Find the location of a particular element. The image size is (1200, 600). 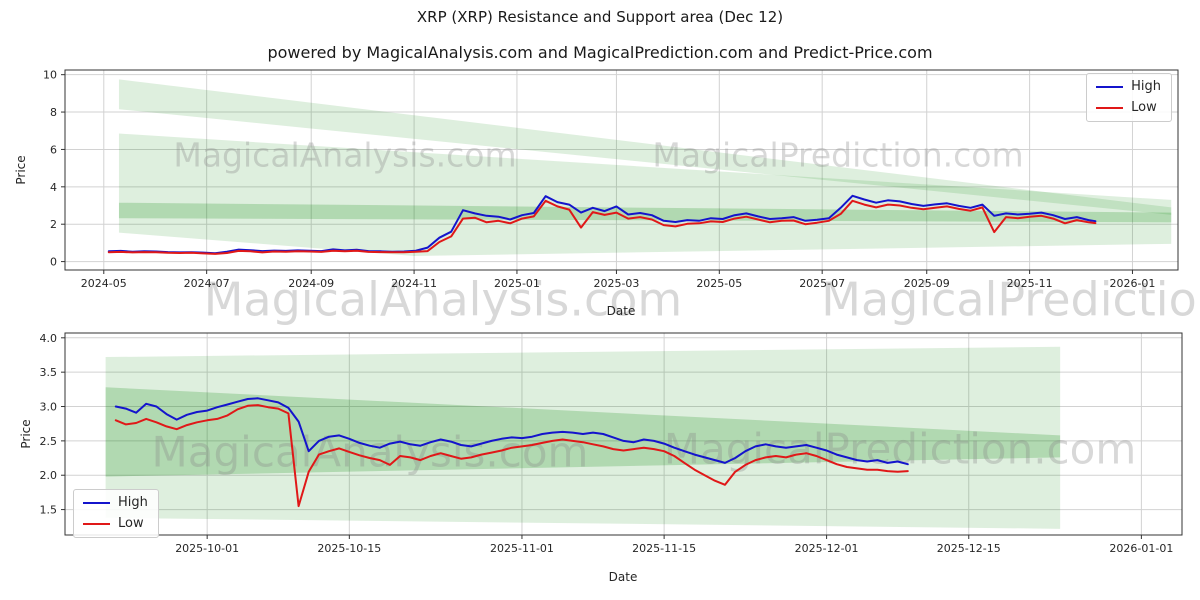

x-tick-label: 2025-10-15 is located at coordinates (349, 548).